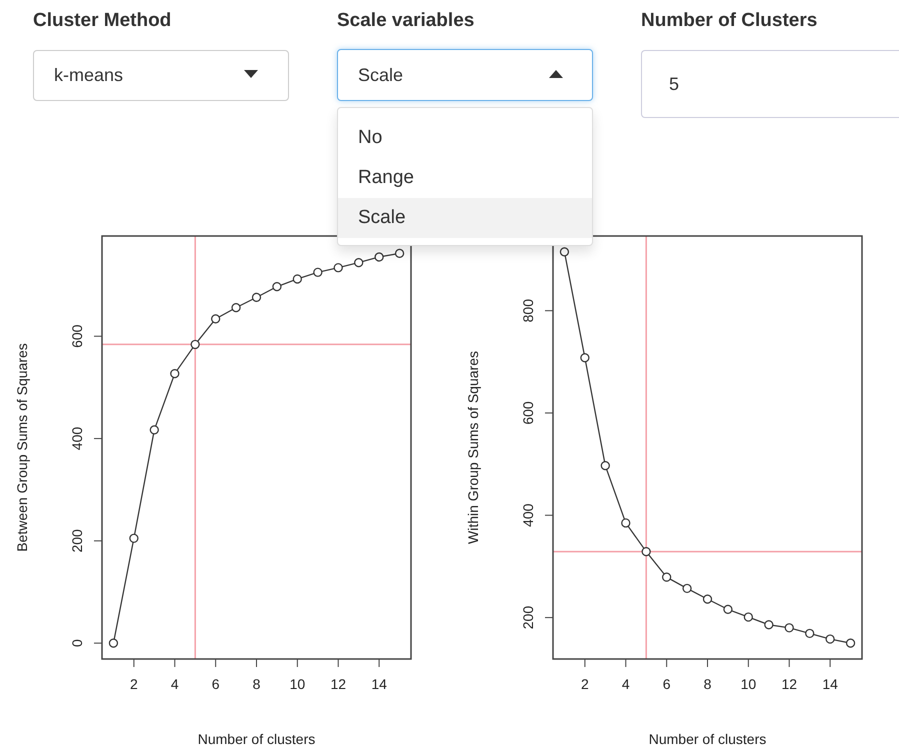  What do you see at coordinates (370, 138) in the screenshot?
I see `text: No` at bounding box center [370, 138].